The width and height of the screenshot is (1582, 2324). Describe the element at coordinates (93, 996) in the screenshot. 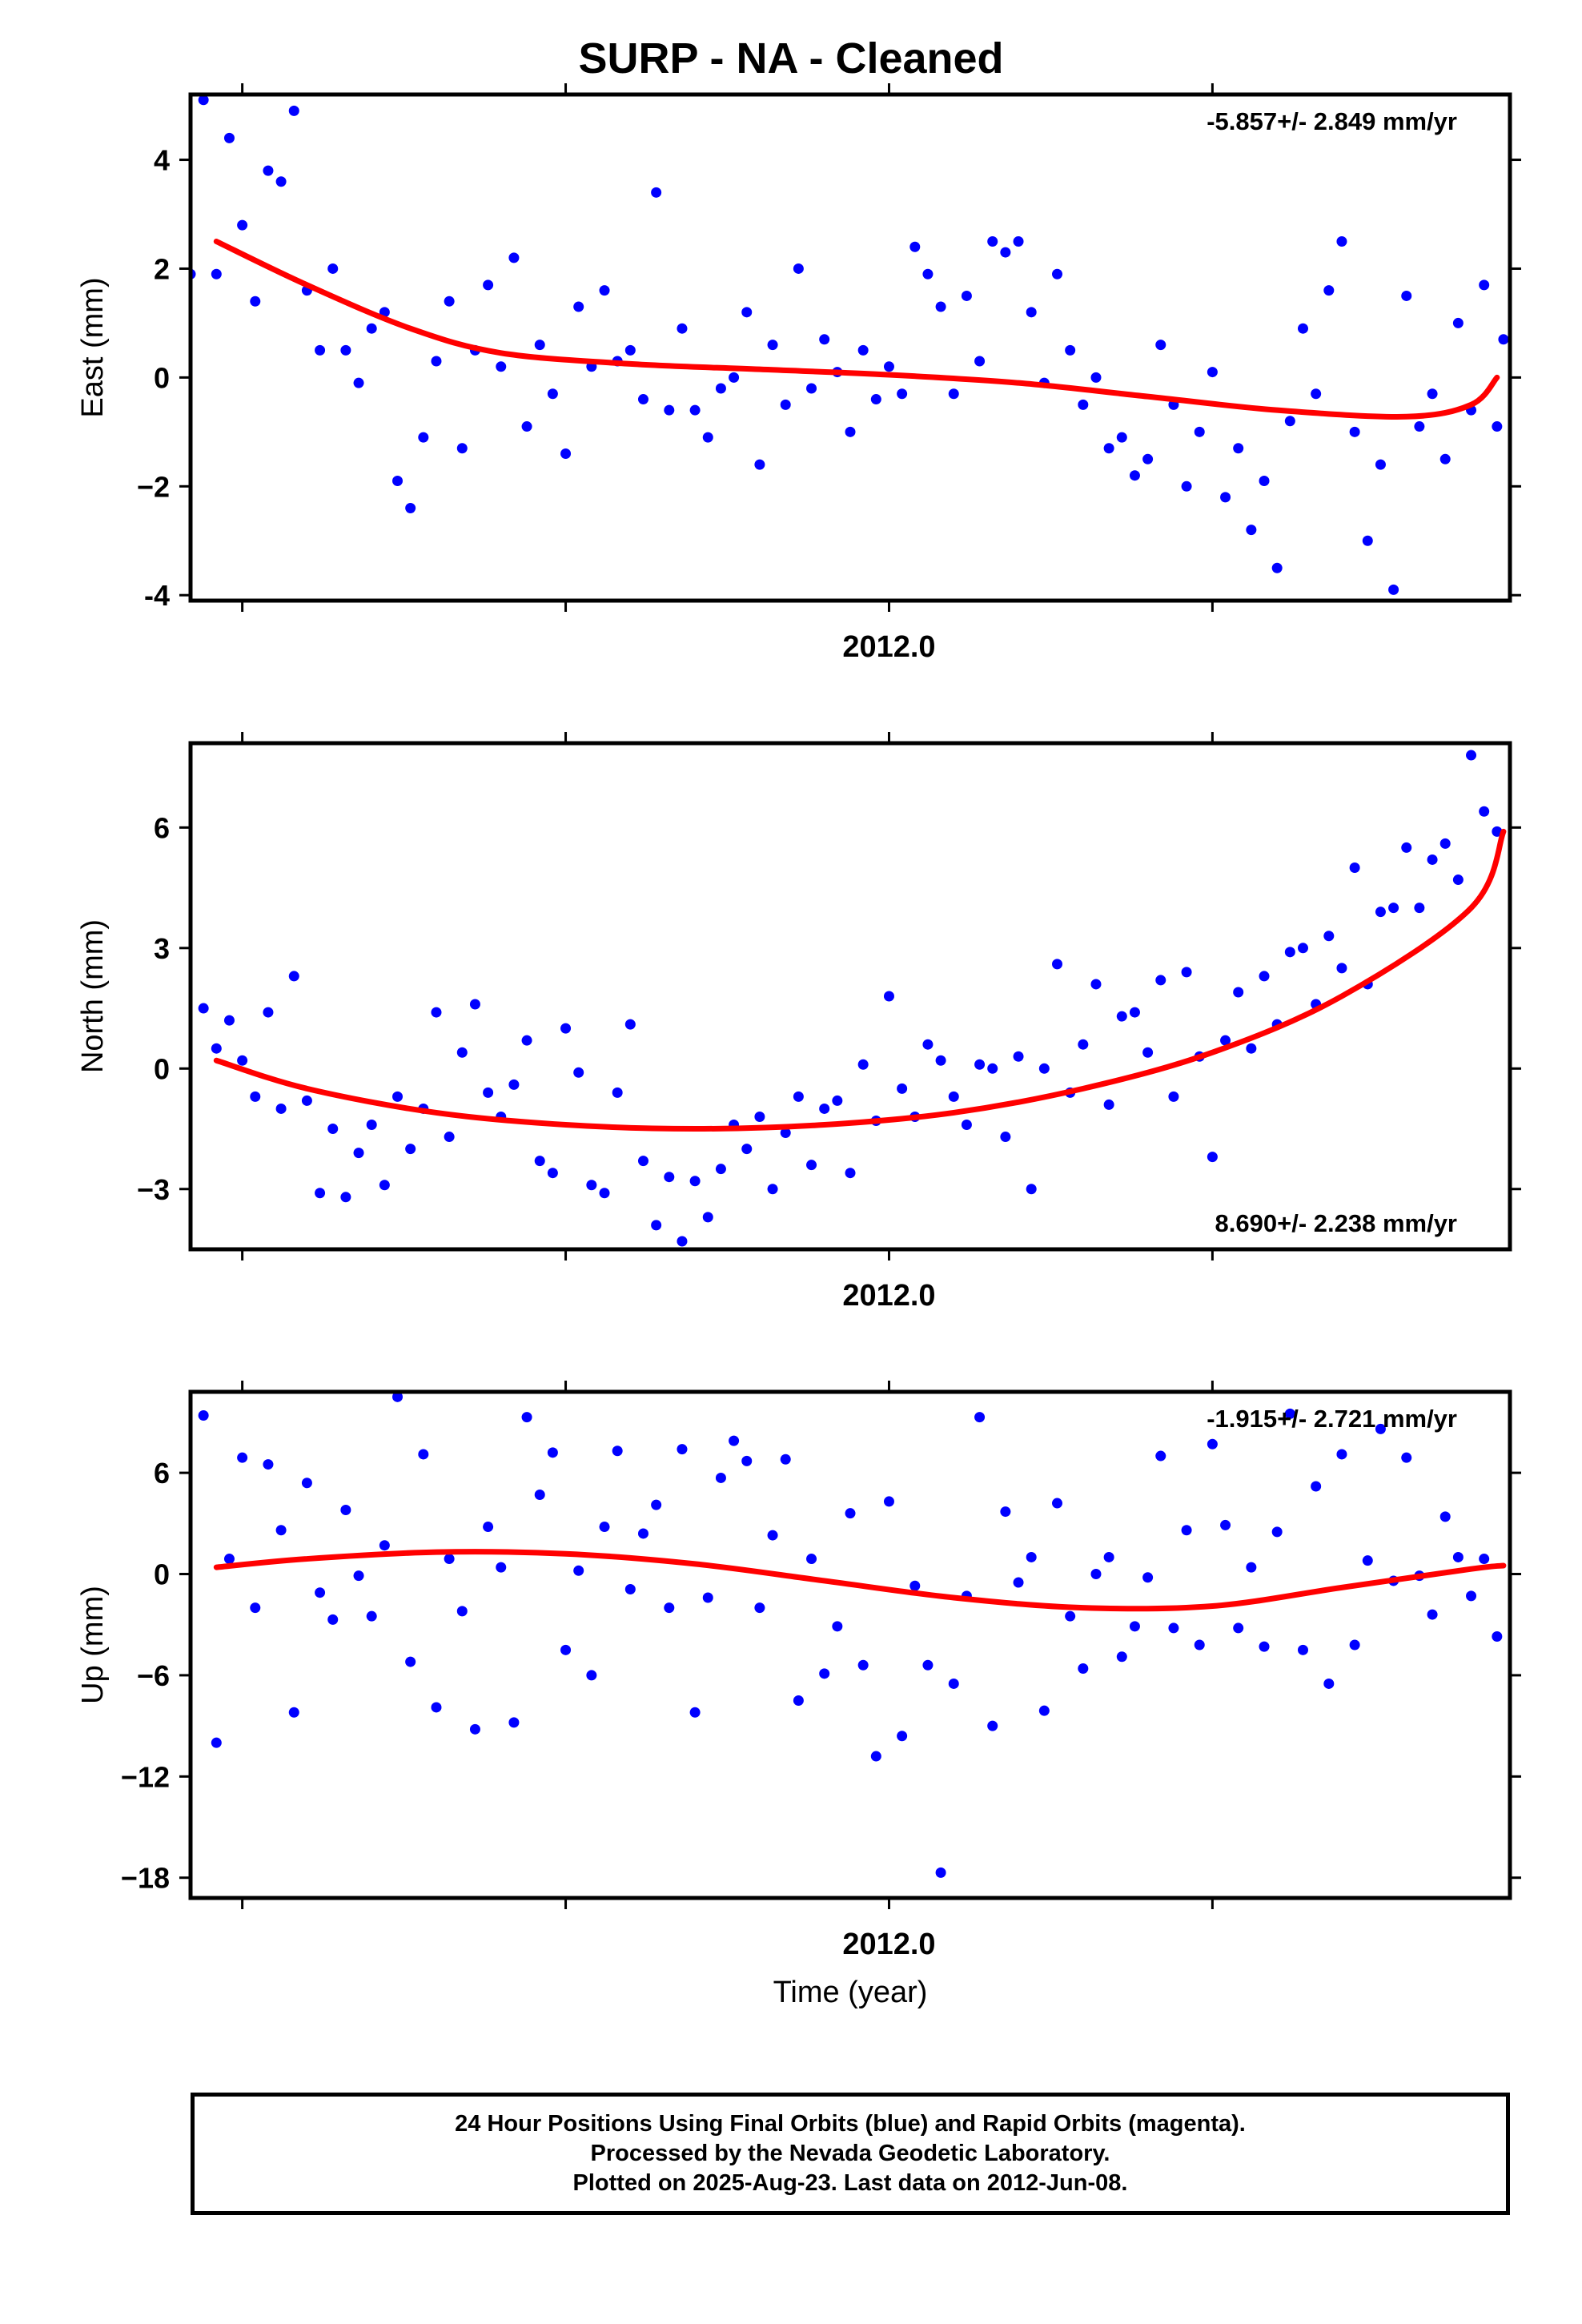

I see `y-axis-label: North (mm)` at that location.